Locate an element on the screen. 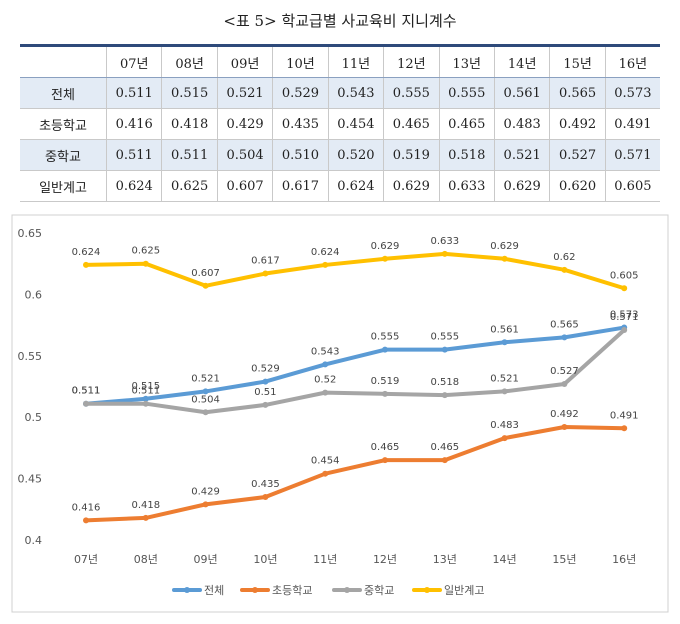 This screenshot has width=680, height=624. table-cell: 0.520 is located at coordinates (355, 155).